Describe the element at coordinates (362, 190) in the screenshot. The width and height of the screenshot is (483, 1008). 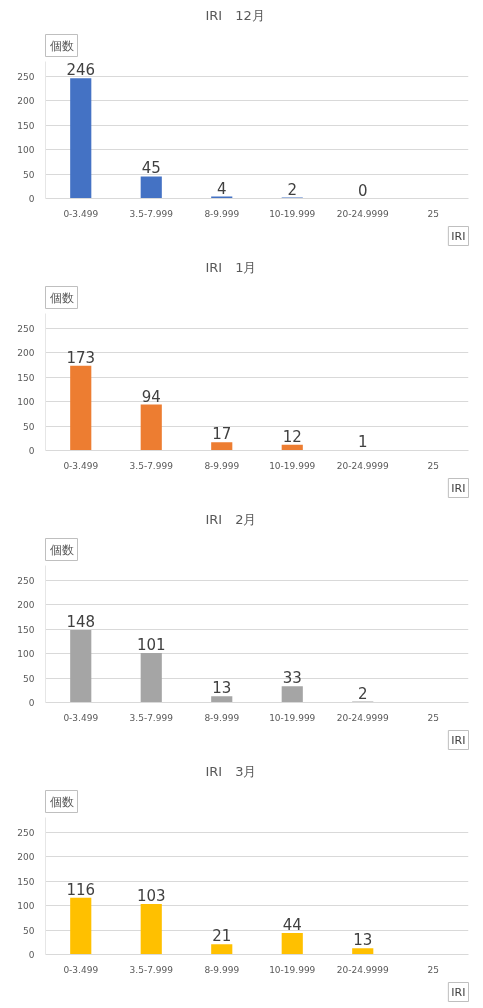
I see `data-label: 0` at that location.